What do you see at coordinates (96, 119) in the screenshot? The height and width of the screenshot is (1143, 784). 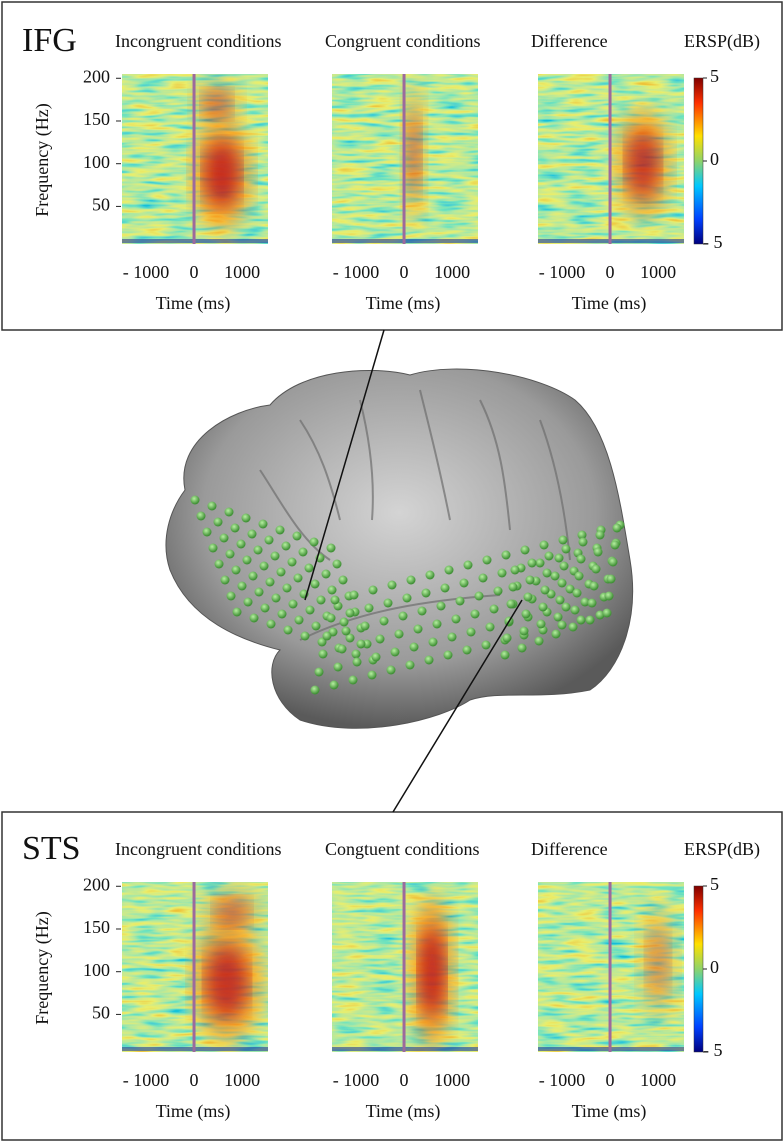 I see `y-tick-label: 150` at bounding box center [96, 119].